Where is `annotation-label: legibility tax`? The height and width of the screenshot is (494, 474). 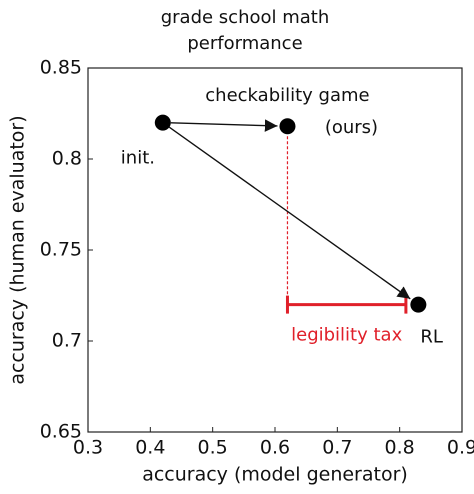
annotation-label: legibility tax is located at coordinates (346, 335).